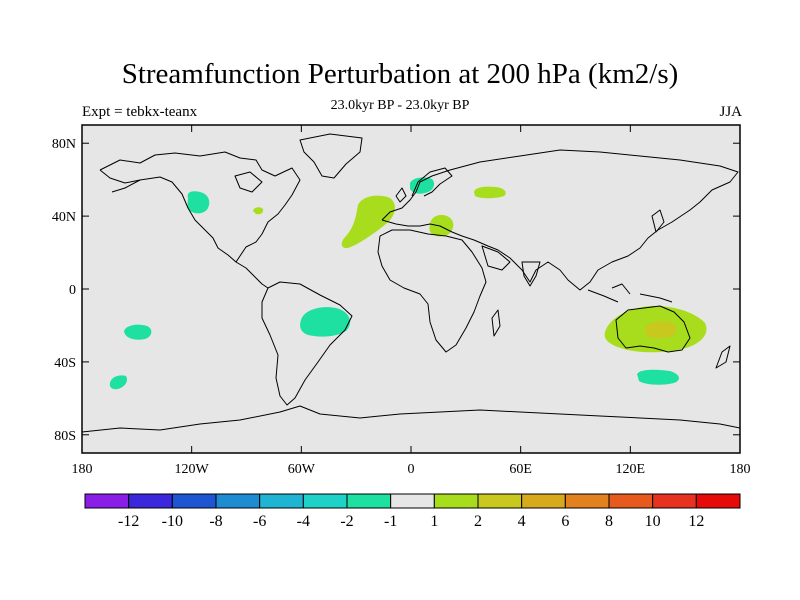 This screenshot has height=600, width=800. What do you see at coordinates (496, 258) in the screenshot?
I see `coastline-arabia` at bounding box center [496, 258].